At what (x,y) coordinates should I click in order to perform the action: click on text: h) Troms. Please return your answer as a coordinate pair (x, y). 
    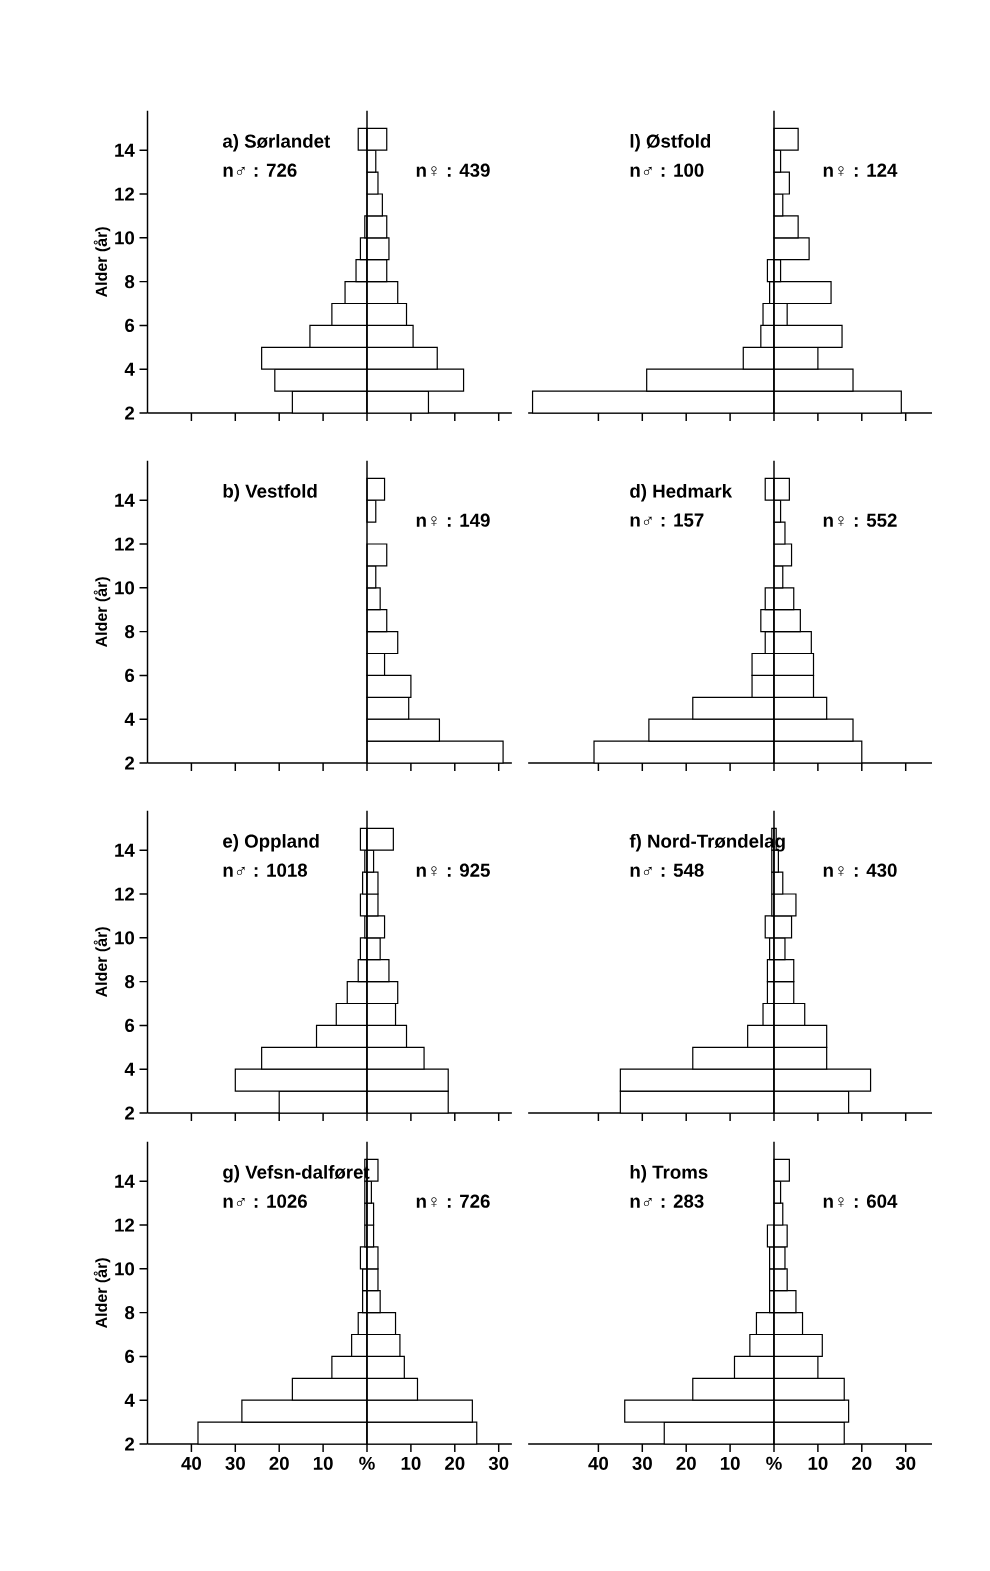
    Looking at the image, I should click on (669, 1174).